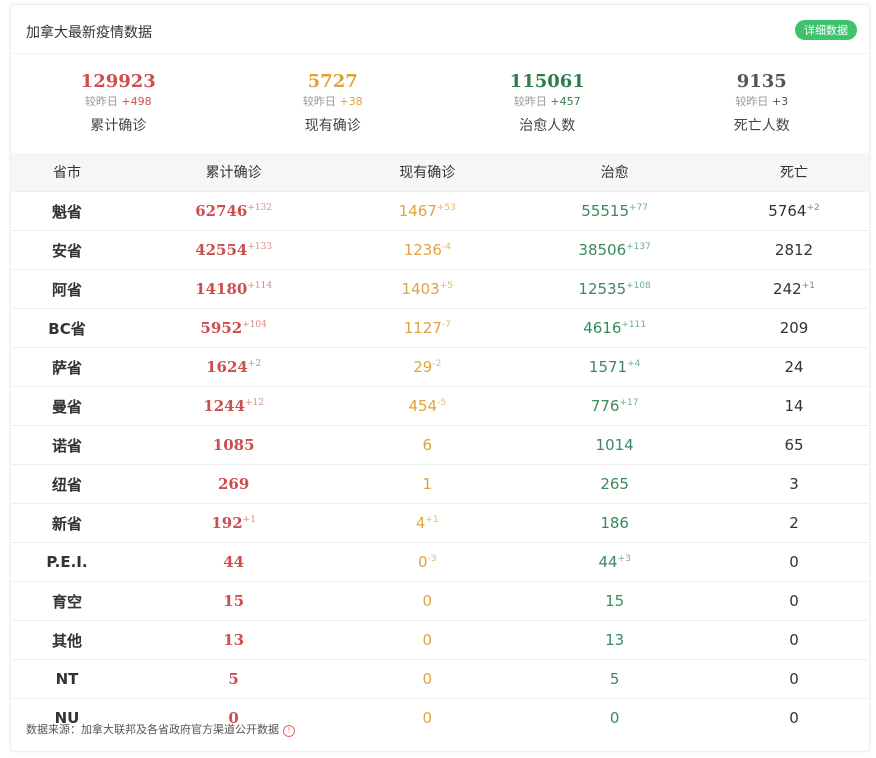 This screenshot has height=758, width=876. I want to click on cell-c: 192+1, so click(234, 523).